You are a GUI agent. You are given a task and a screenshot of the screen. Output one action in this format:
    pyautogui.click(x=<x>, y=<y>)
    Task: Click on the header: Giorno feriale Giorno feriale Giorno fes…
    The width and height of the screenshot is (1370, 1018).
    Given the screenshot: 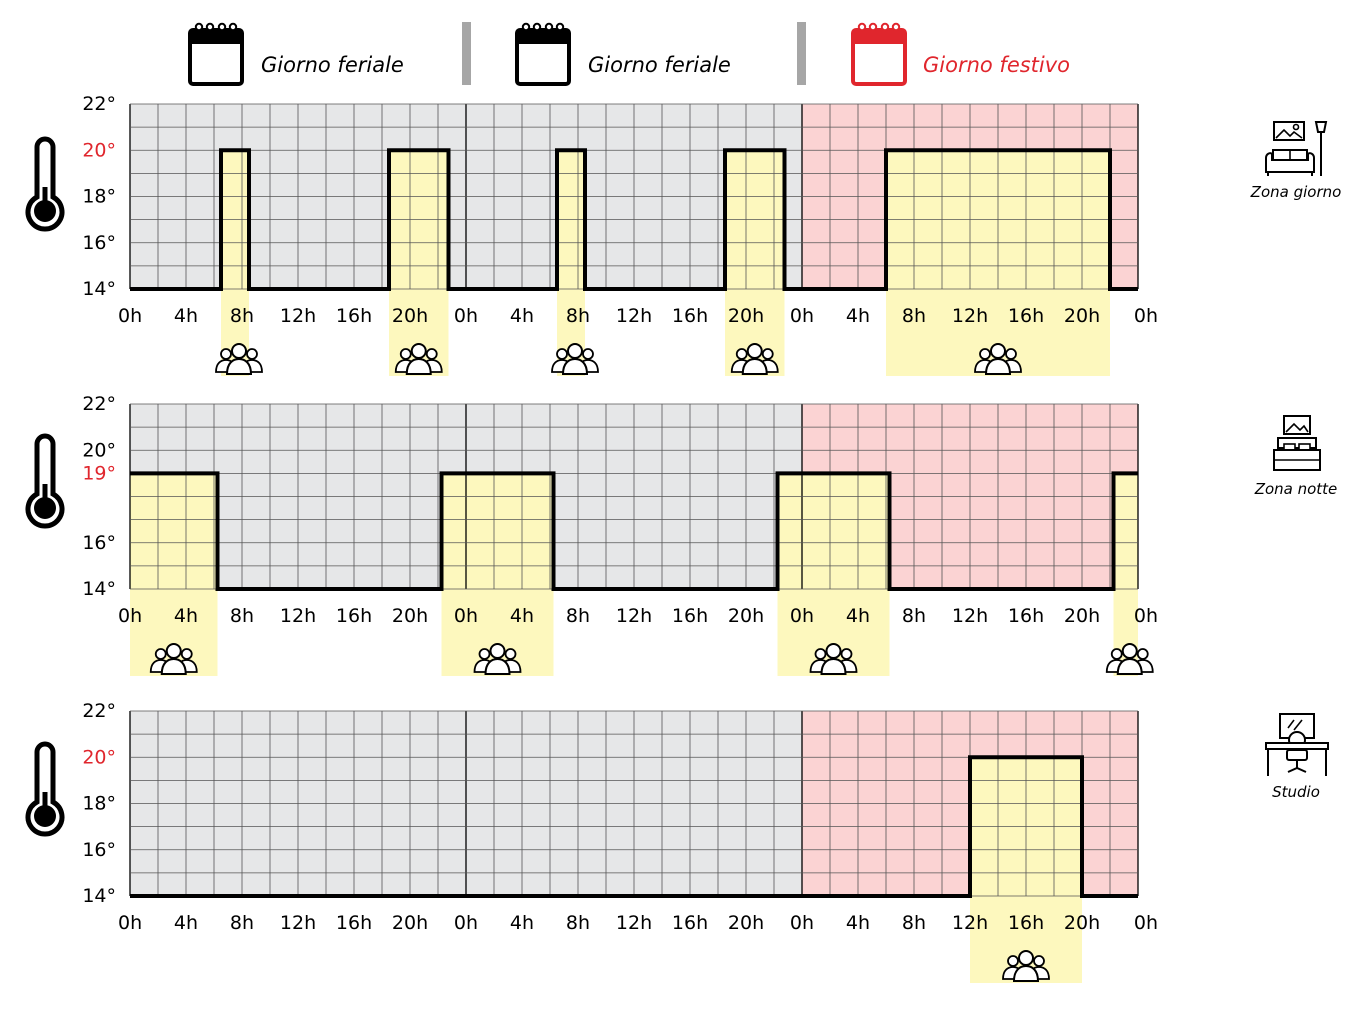 What is the action you would take?
    pyautogui.click(x=629, y=54)
    